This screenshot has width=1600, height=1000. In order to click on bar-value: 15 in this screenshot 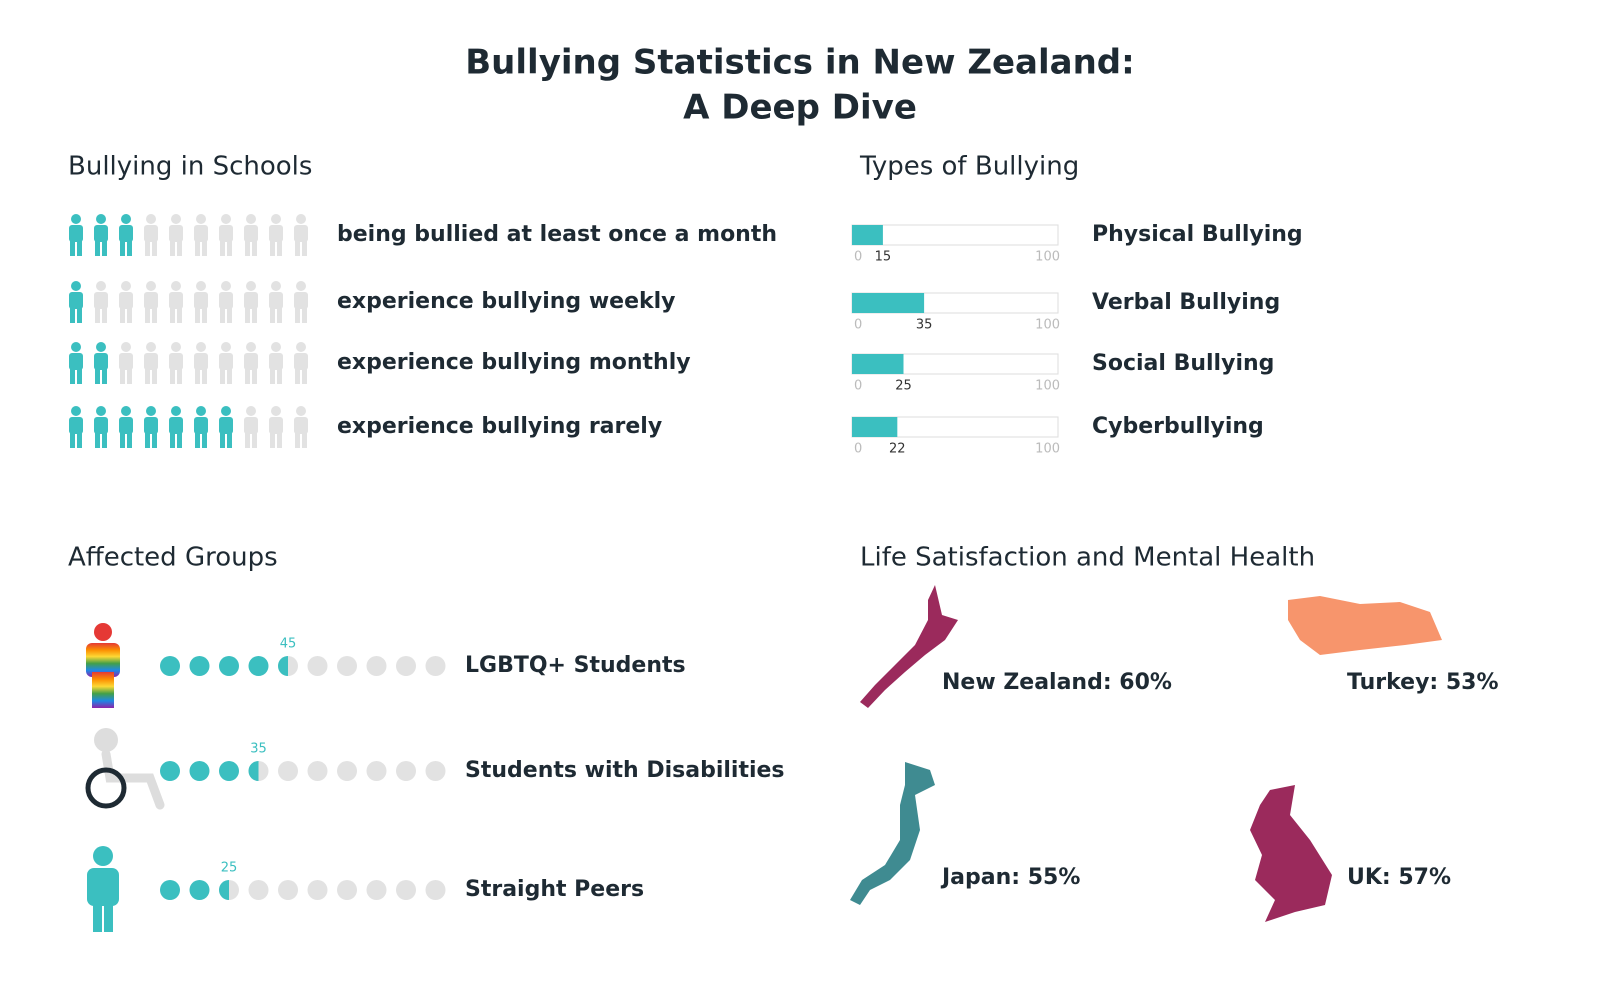, I will do `click(883, 257)`.